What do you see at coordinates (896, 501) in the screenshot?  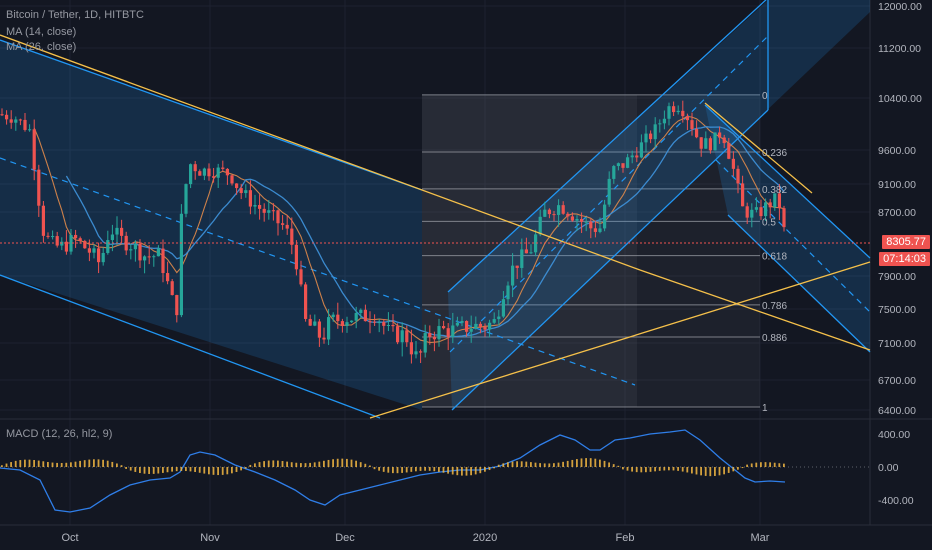 I see `macd-tick-label: -400.00` at bounding box center [896, 501].